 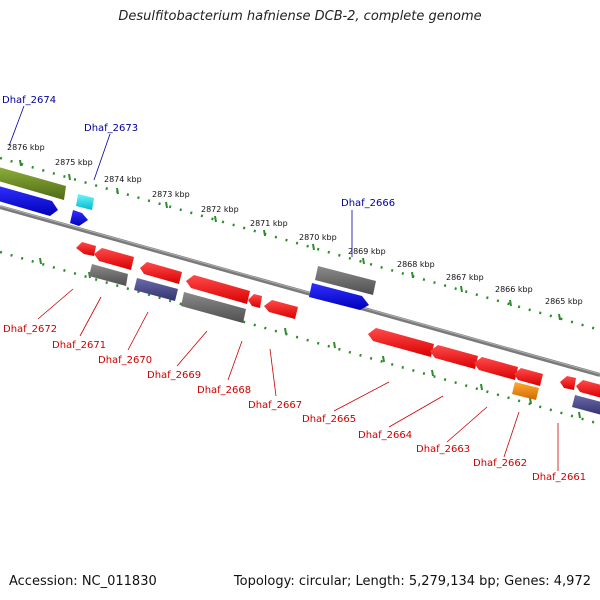 What do you see at coordinates (318, 237) in the screenshot?
I see `kbp-label: 2870 kbp` at bounding box center [318, 237].